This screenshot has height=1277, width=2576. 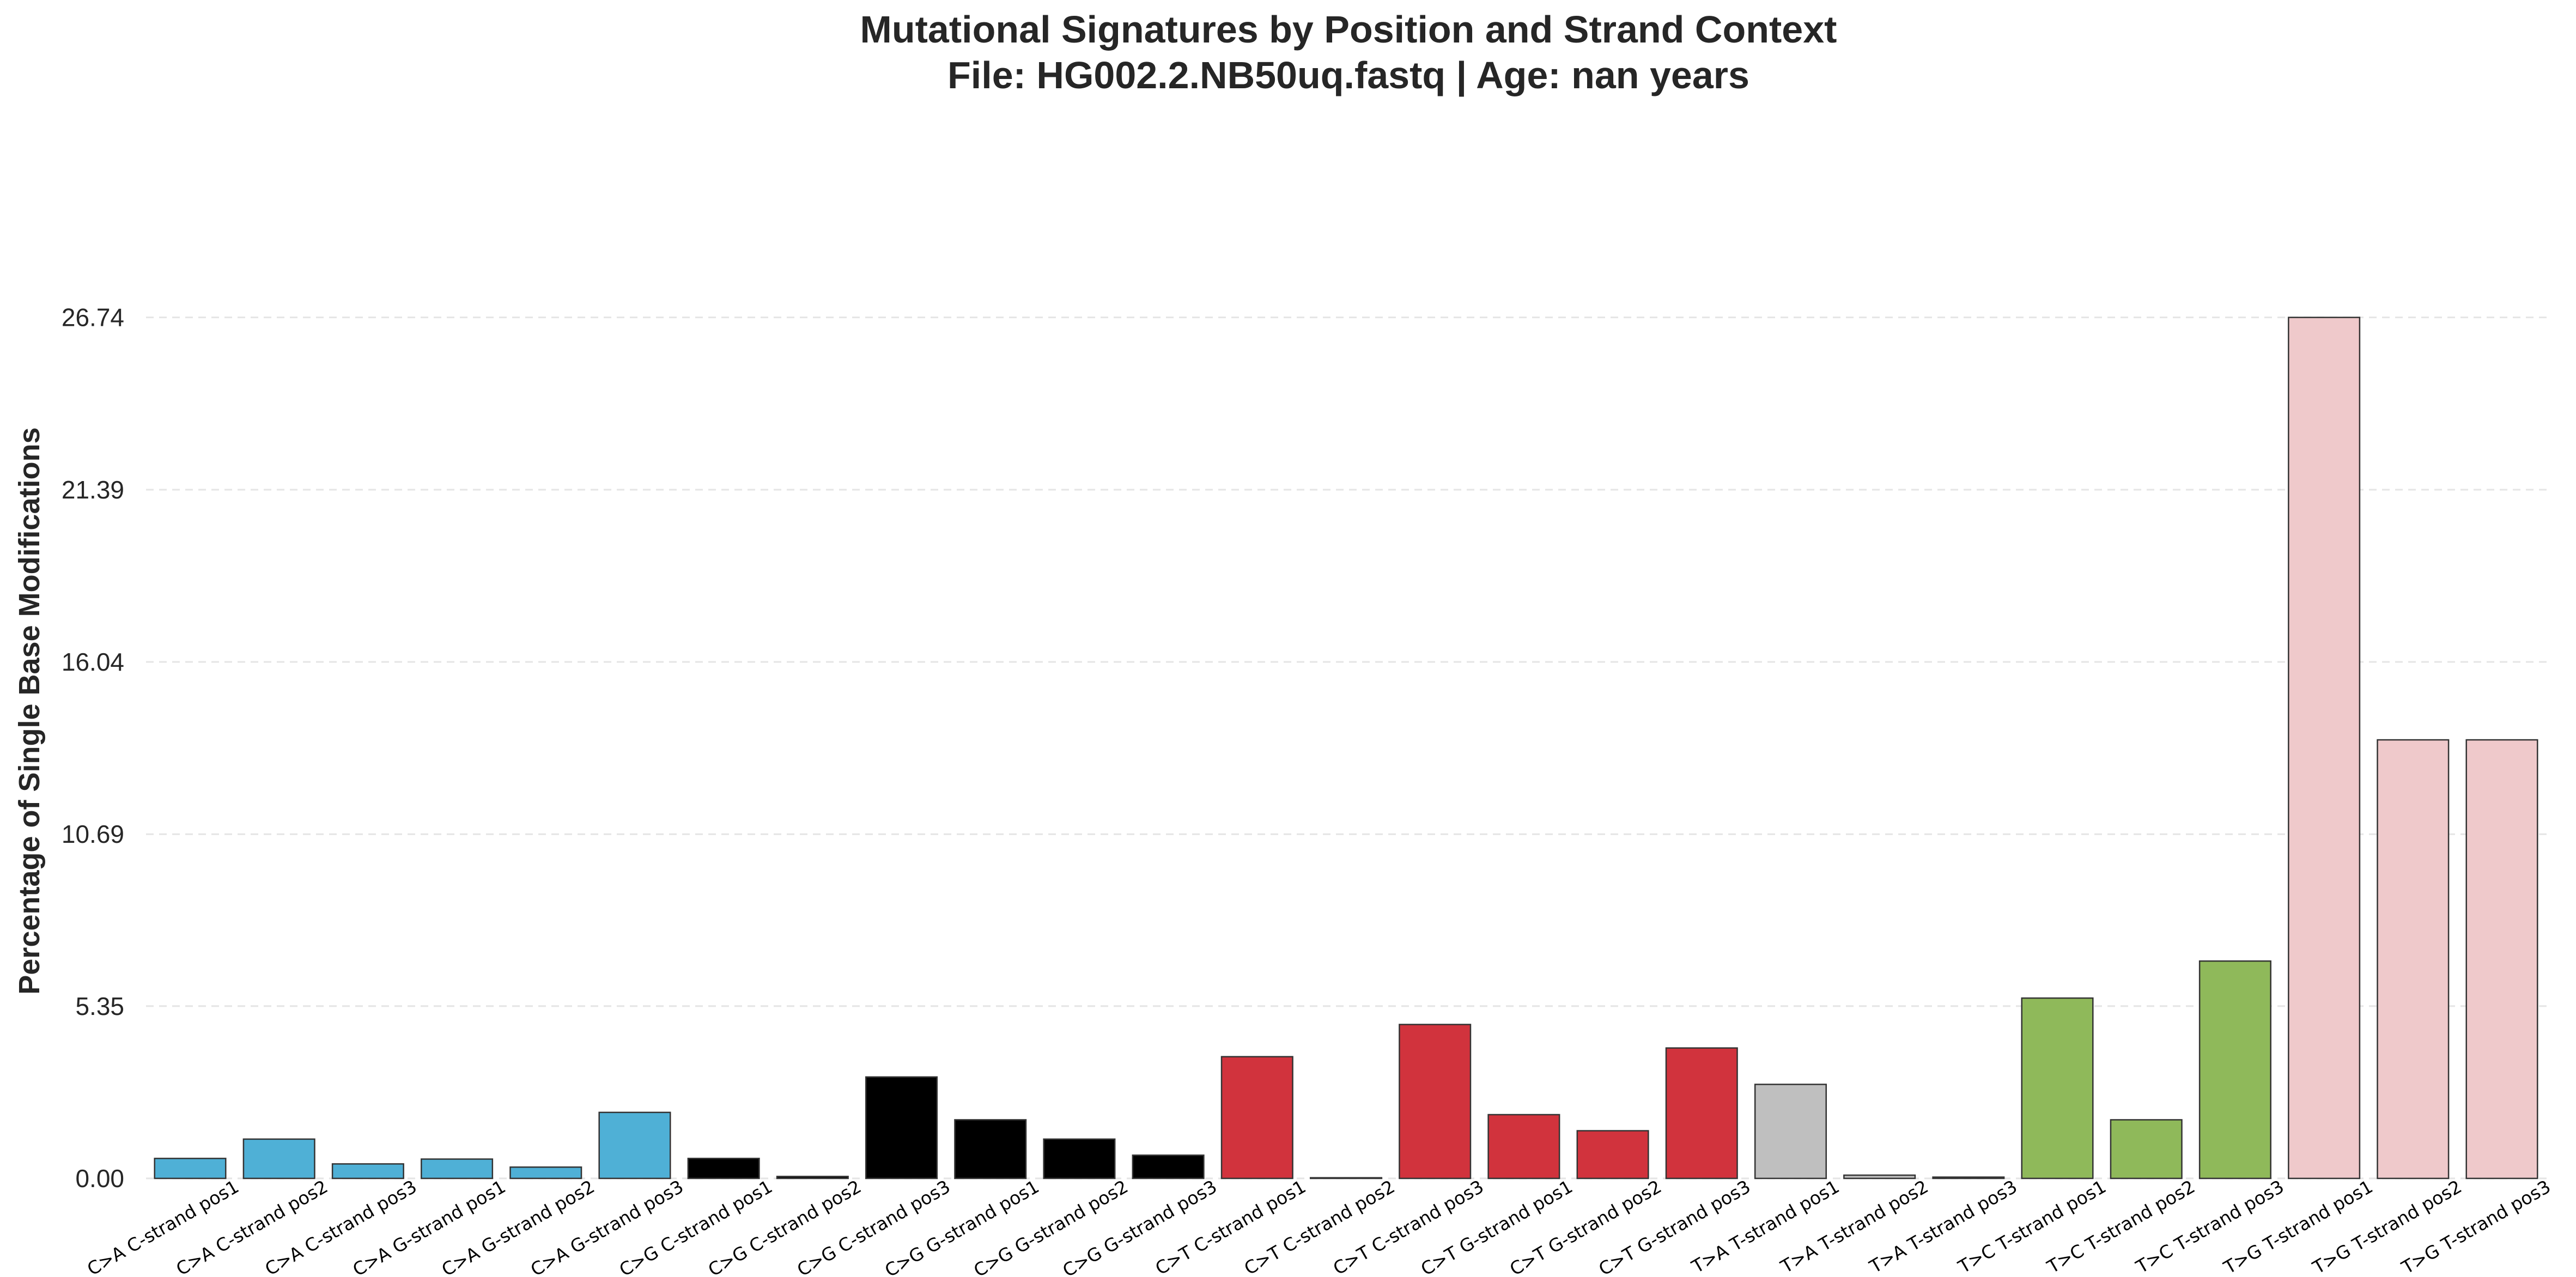 I want to click on x-tick-label: C>T G-strand pos2, so click(x=1585, y=1226).